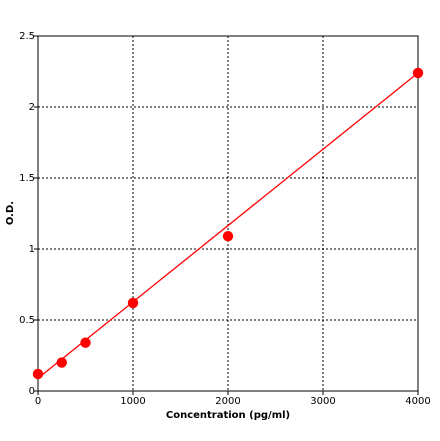  I want to click on x-tick-label: 4000, so click(417, 401).